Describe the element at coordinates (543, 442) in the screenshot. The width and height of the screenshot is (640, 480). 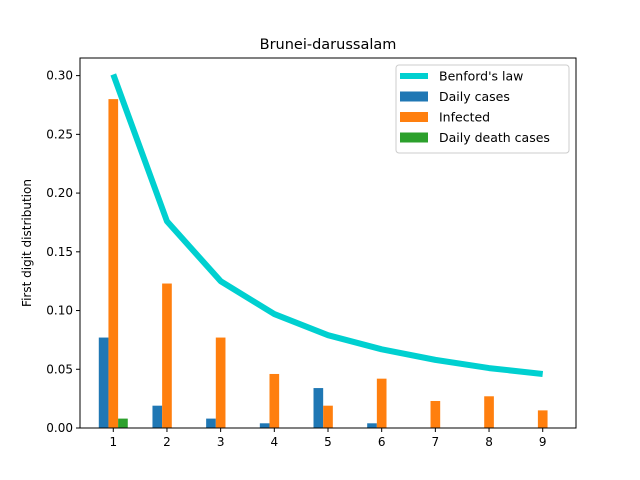
I see `x-tick-label: 9` at that location.